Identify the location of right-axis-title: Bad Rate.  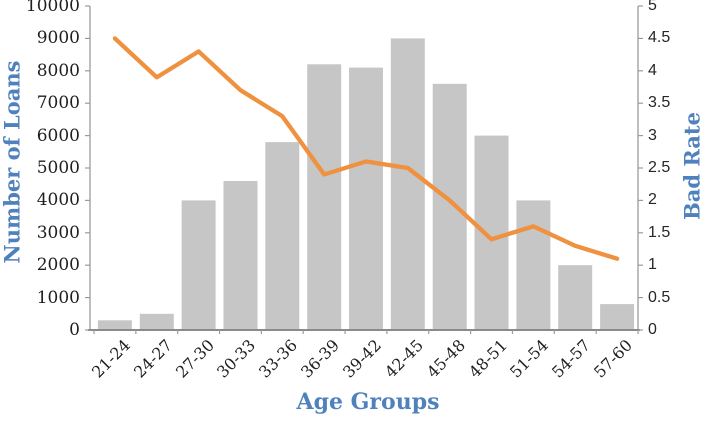
(692, 166).